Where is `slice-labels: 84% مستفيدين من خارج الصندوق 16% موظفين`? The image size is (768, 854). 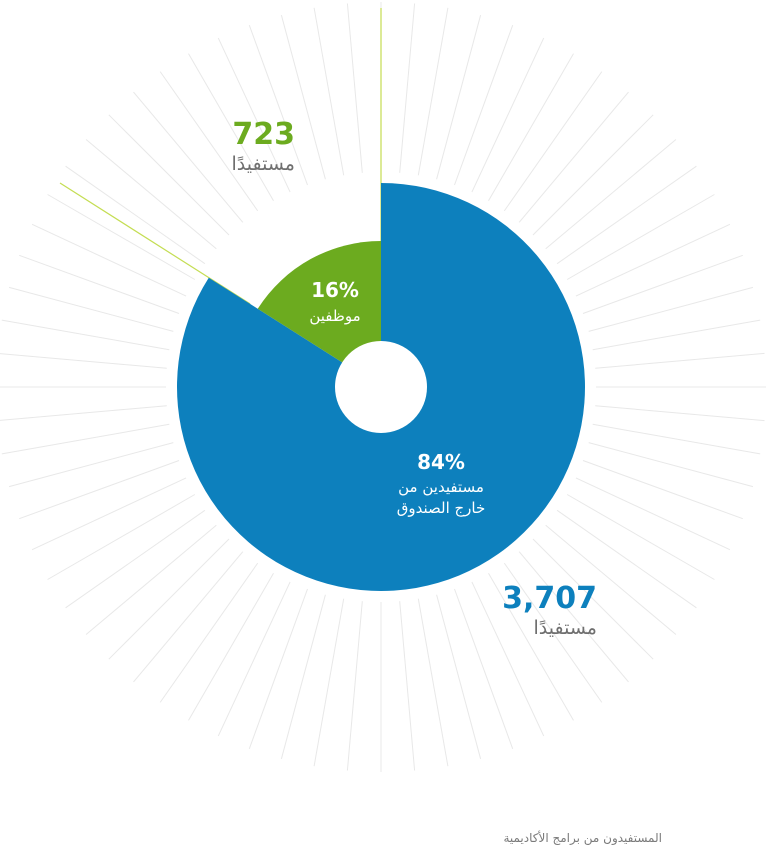 slice-labels: 84% مستفيدين من خارج الصندوق 16% موظفين is located at coordinates (397, 398).